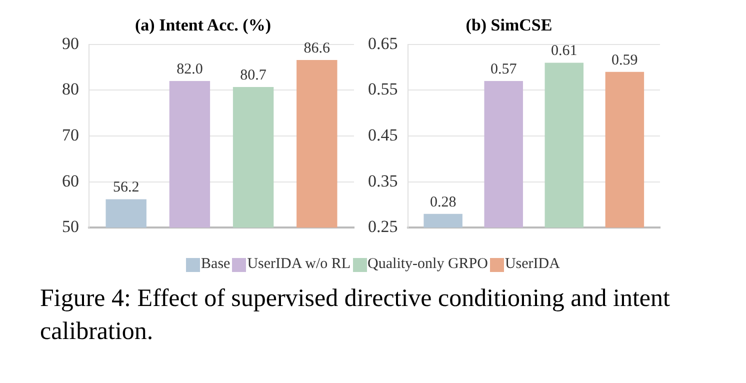 The image size is (746, 383). I want to click on chart-title: (a) Intent Acc. (%), so click(203, 25).